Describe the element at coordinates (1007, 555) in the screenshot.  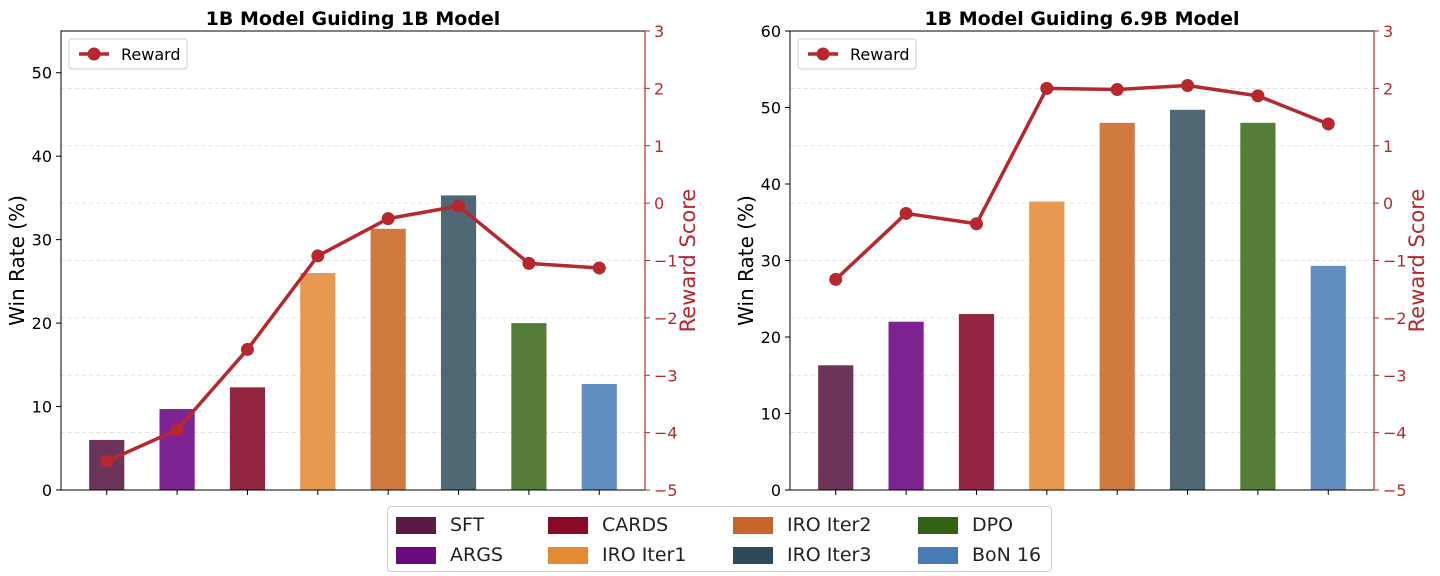
I see `legend-label-bon-16: BoN 16` at that location.